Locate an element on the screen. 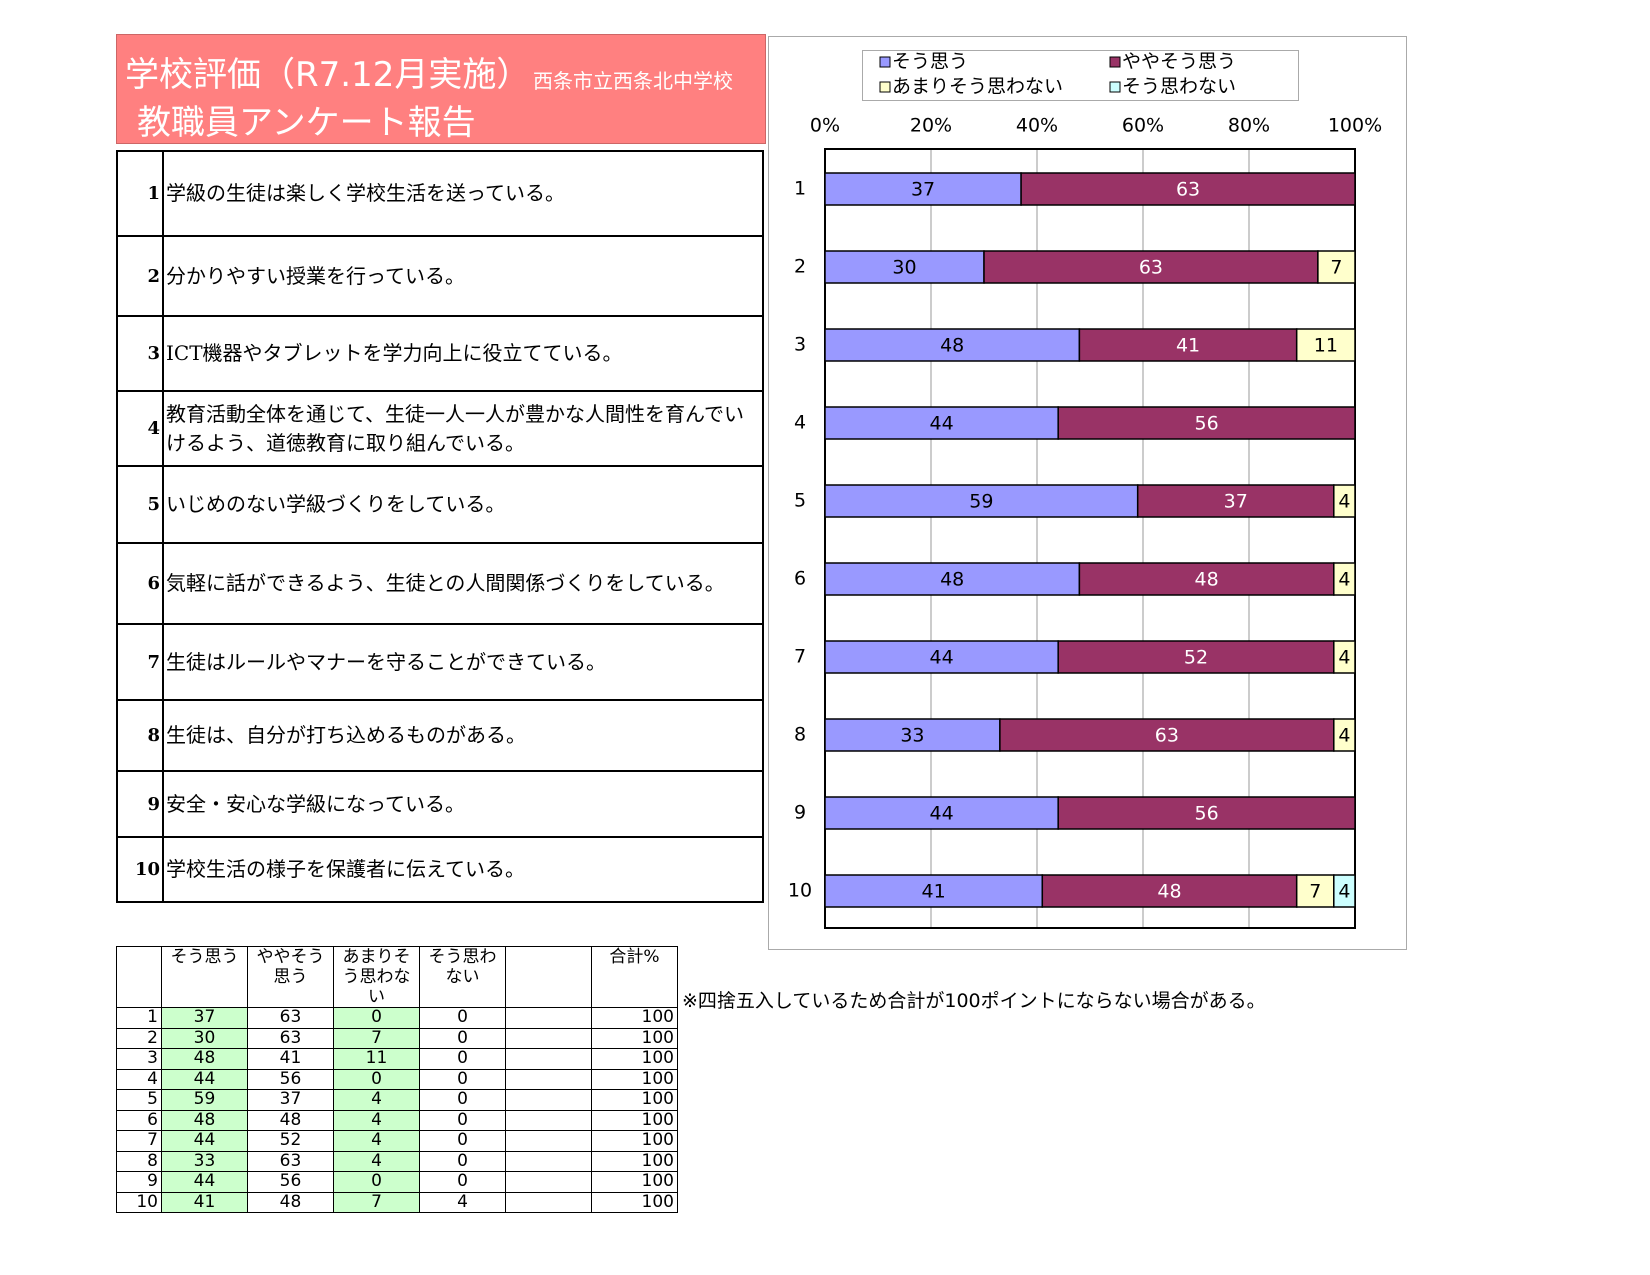 The height and width of the screenshot is (1275, 1650). title: 学校評価（R7.12月実施） is located at coordinates (328, 75).